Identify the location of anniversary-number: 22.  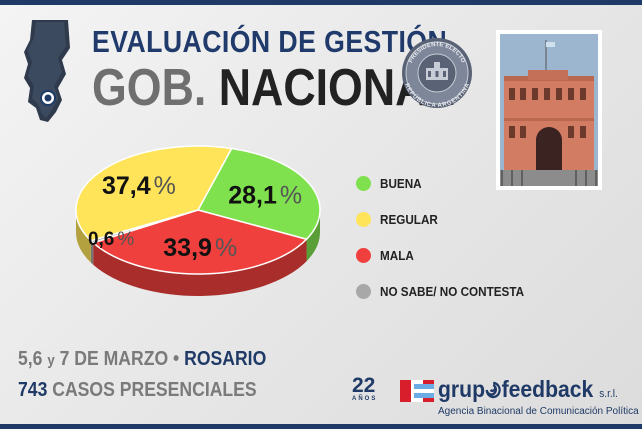
(364, 385).